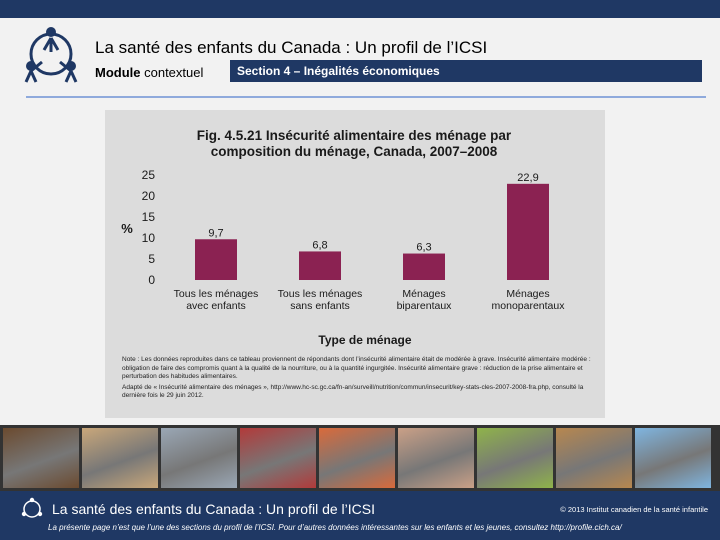 The width and height of the screenshot is (720, 540). I want to click on x-axis-label: Type de ménage, so click(364, 340).